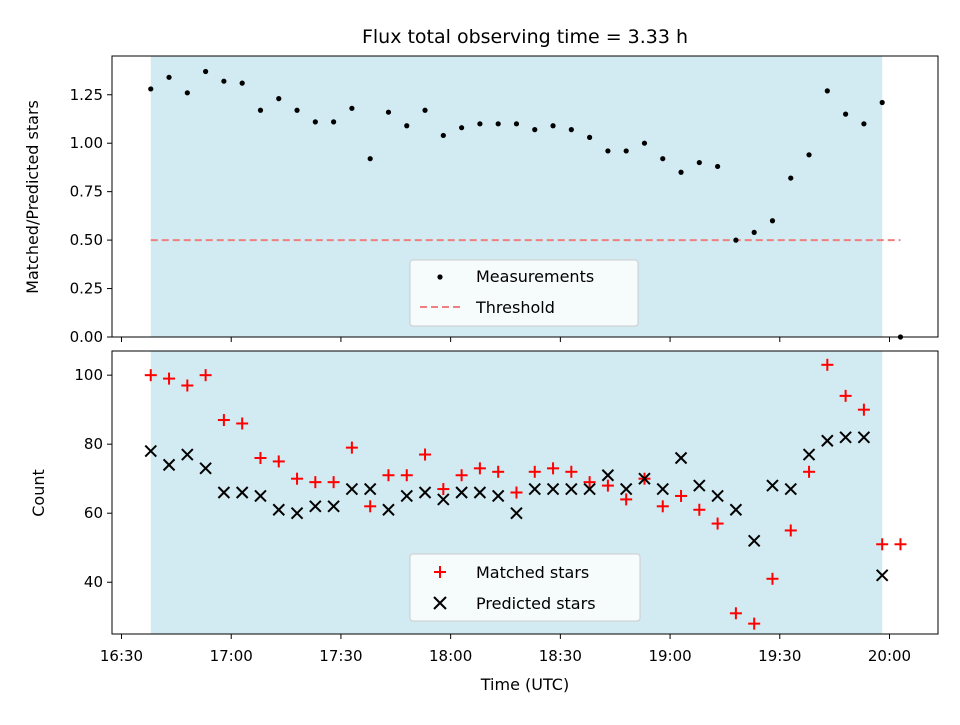 The height and width of the screenshot is (725, 960). I want to click on x-tick-label: 19:00, so click(669, 656).